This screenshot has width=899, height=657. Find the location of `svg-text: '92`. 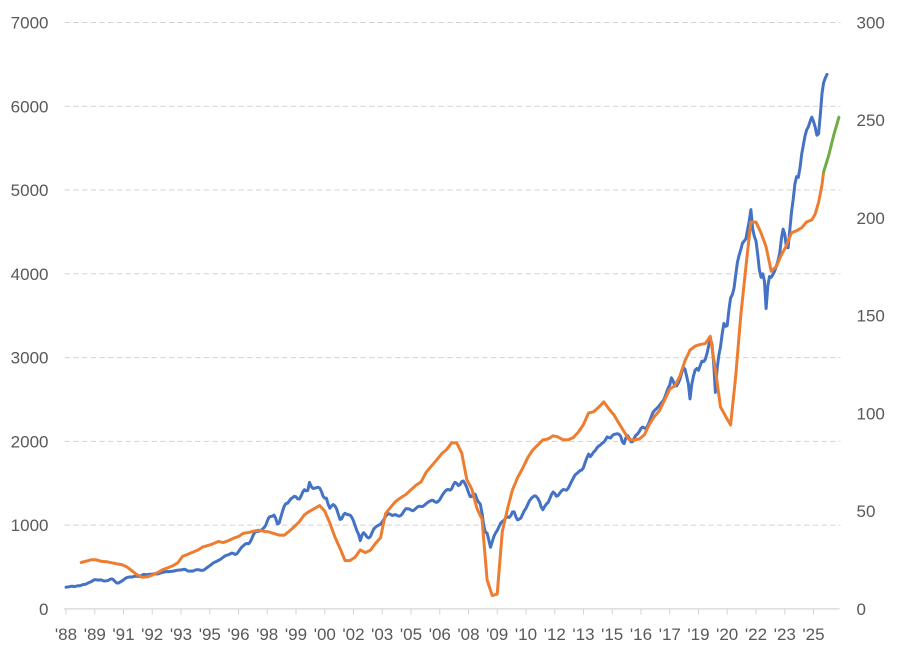

svg-text: '92 is located at coordinates (152, 634).